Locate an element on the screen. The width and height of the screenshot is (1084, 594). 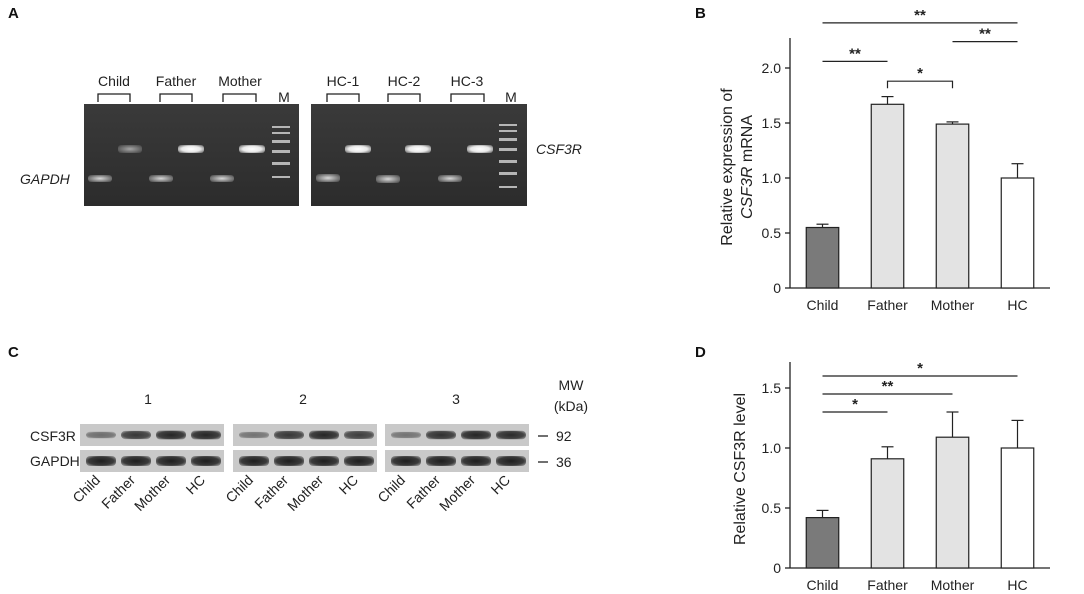
y-axis-title-line1: Relative expression of is located at coordinates (727, 167).